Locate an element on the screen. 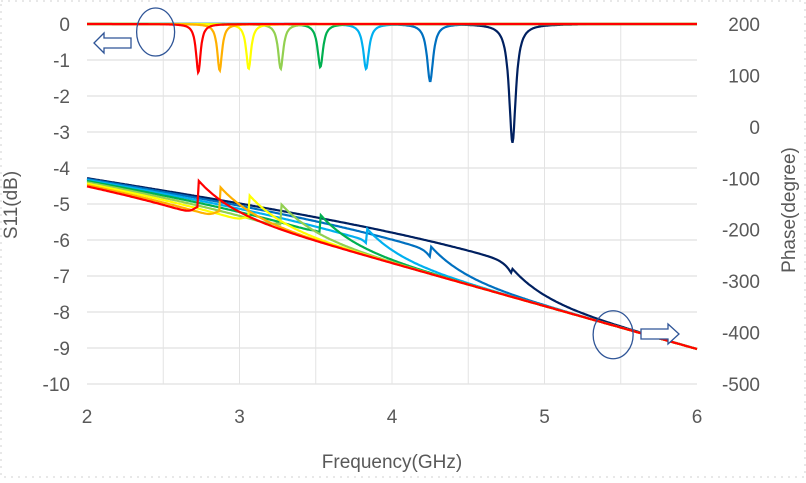  y-axis-title-left: S11(dB) is located at coordinates (11, 205).